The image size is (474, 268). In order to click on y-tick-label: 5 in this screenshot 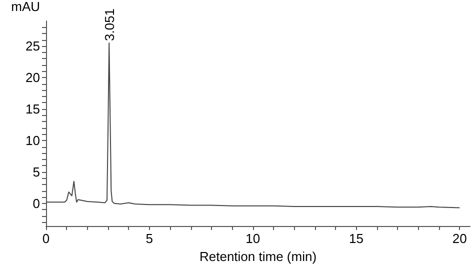, I will do `click(36, 172)`.